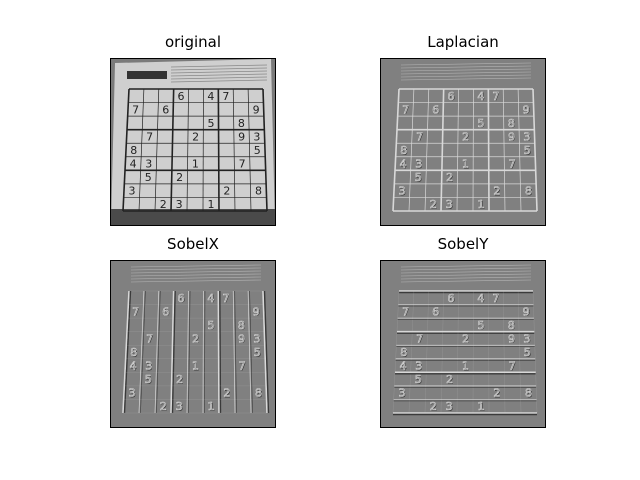  What do you see at coordinates (219, 81) in the screenshot?
I see `header-text-line` at bounding box center [219, 81].